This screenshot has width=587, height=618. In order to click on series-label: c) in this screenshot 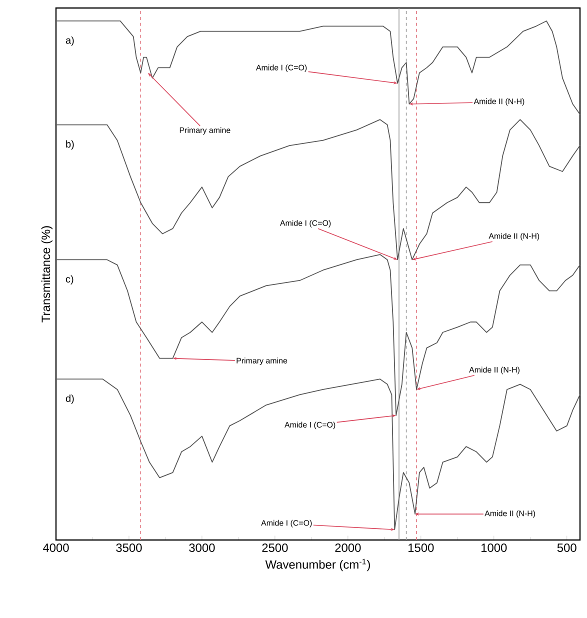, I will do `click(70, 280)`.